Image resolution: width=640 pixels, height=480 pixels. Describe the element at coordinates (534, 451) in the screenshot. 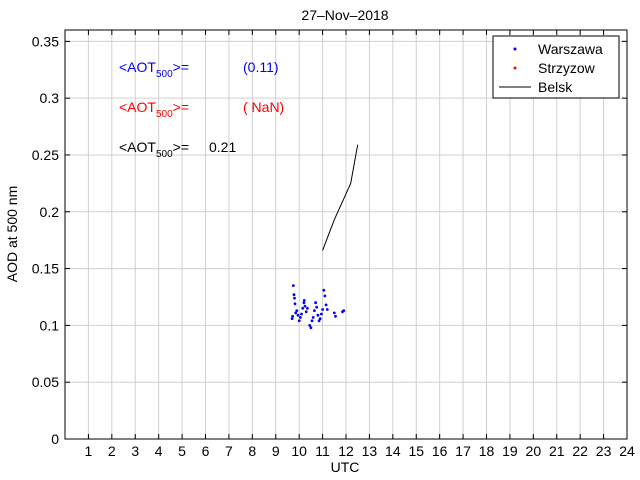

I see `x-tick-label: 20` at that location.